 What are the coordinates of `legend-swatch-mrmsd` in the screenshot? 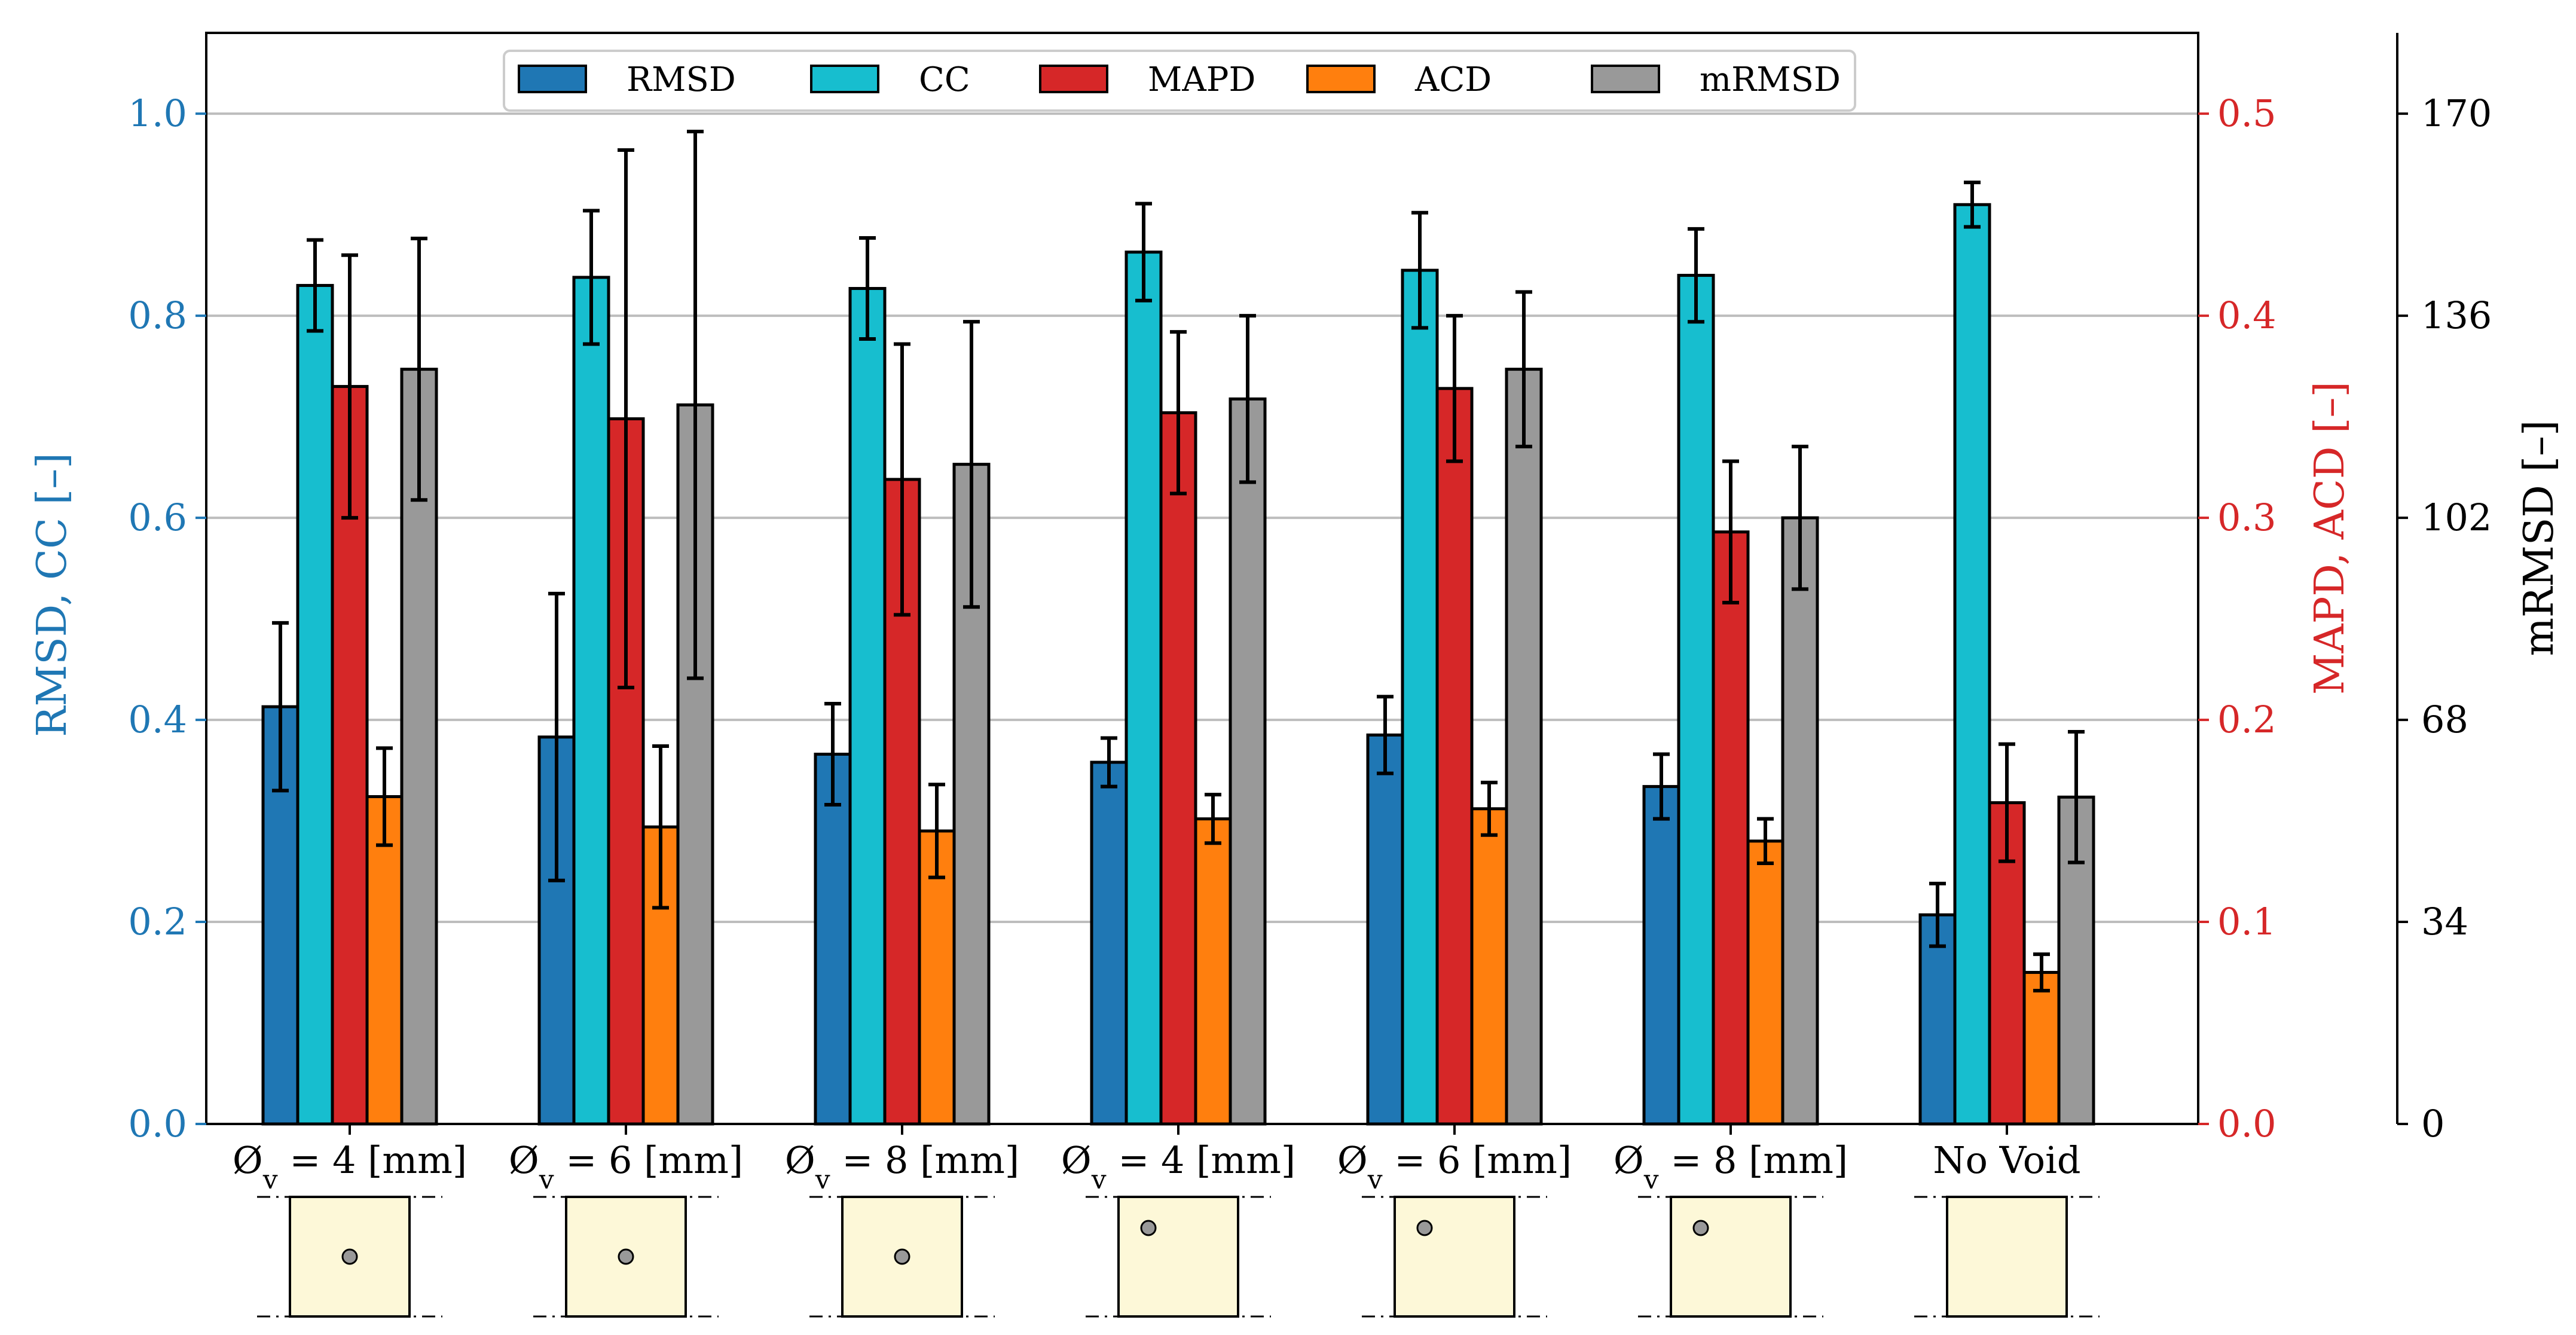 It's located at (1626, 79).